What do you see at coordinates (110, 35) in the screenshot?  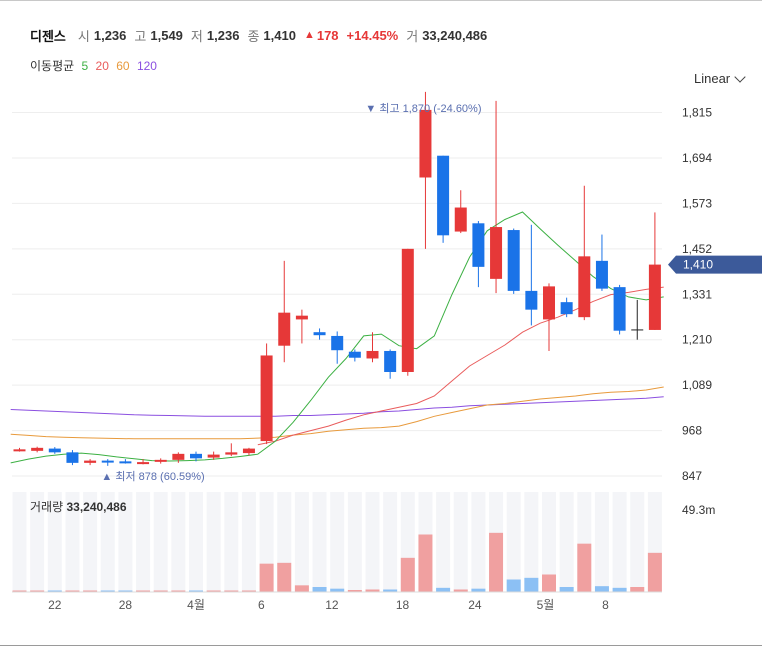 I see `open-value: 1,236` at bounding box center [110, 35].